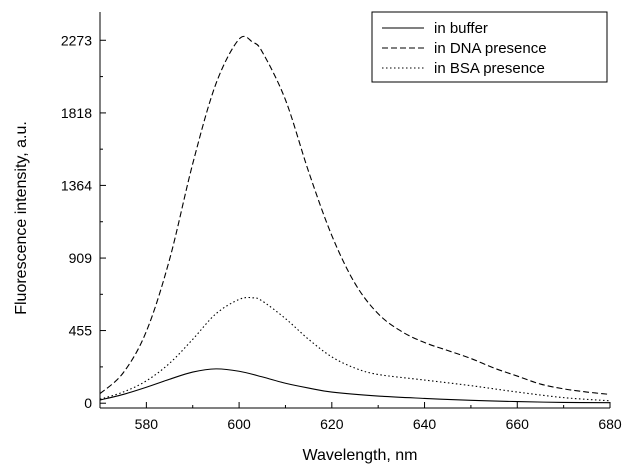  I want to click on x-tick-label: 660, so click(518, 424).